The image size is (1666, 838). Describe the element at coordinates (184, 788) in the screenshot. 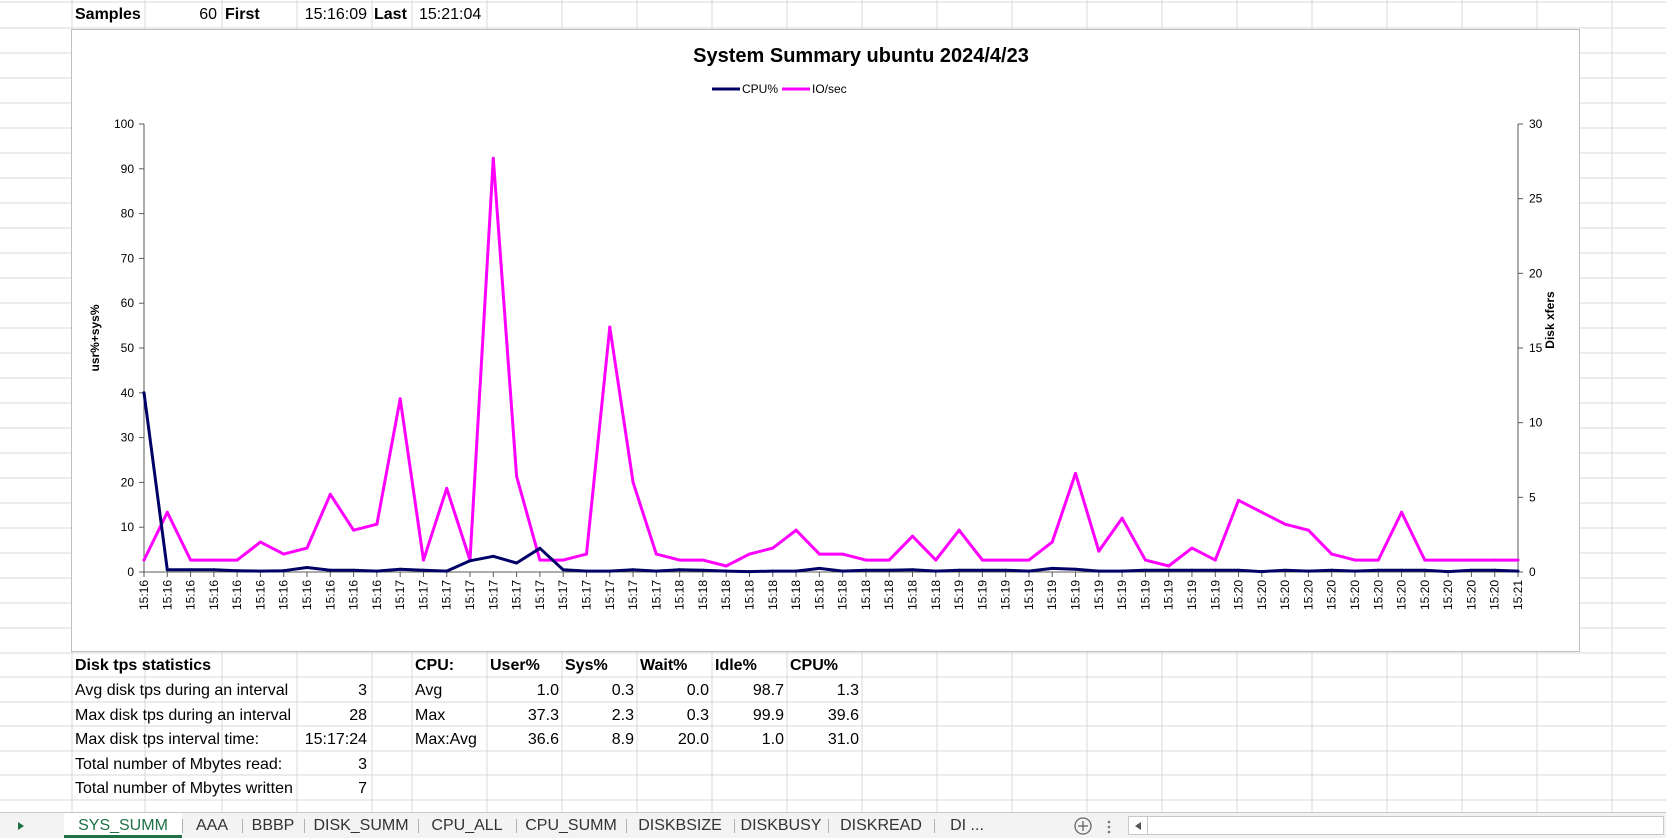

I see `disk-stat-label: Total number of Mbytes written` at that location.